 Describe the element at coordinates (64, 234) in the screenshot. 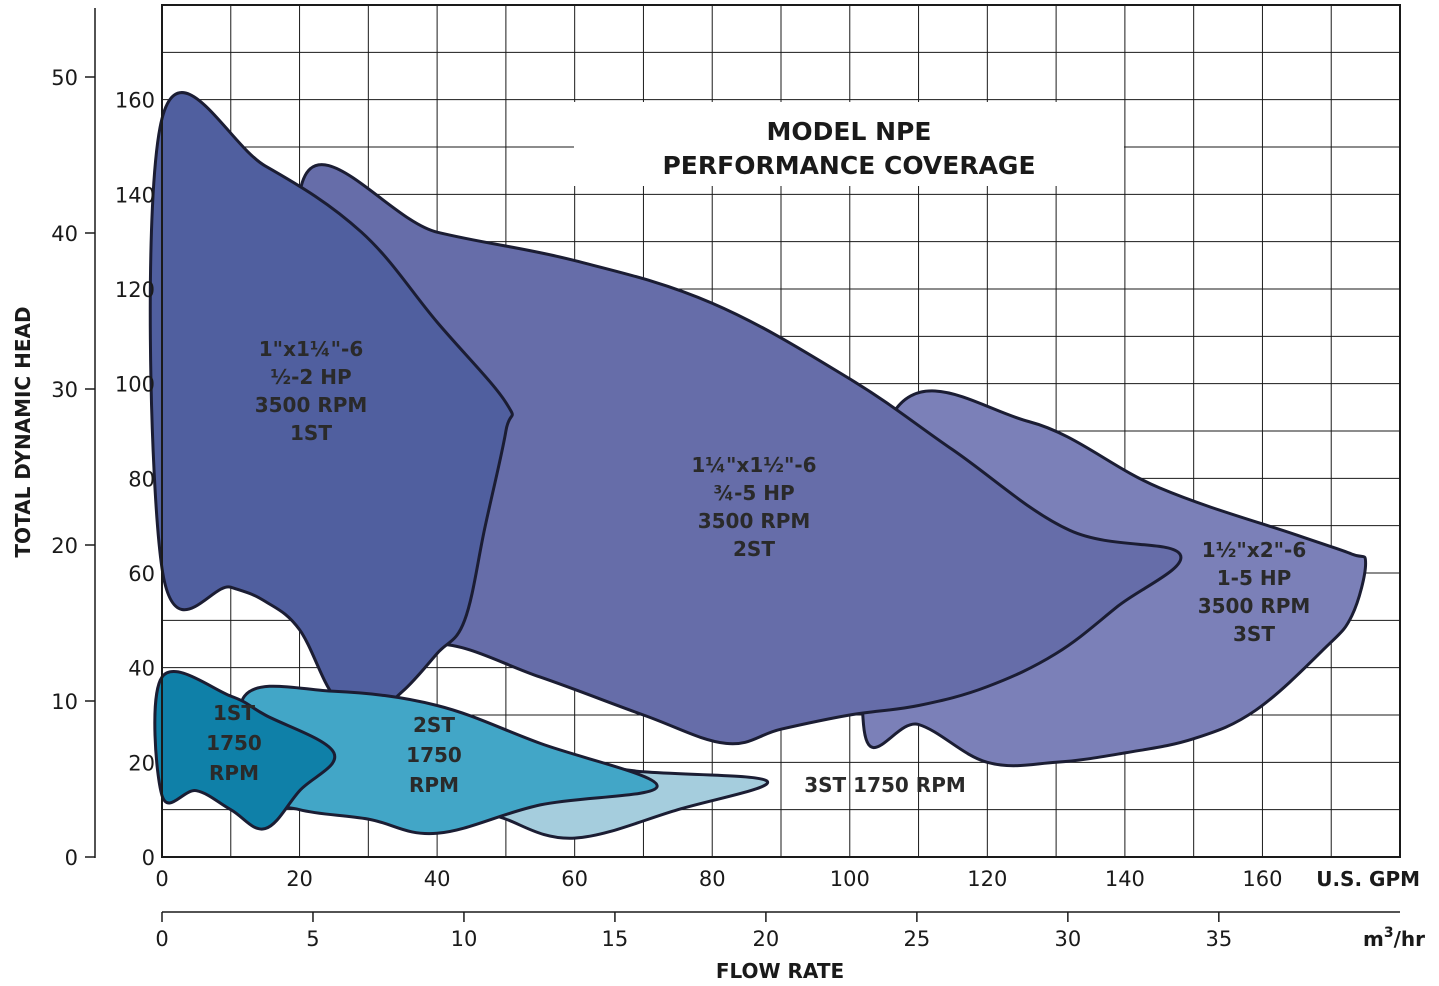

I see `y-tick-label-outer: 40` at that location.